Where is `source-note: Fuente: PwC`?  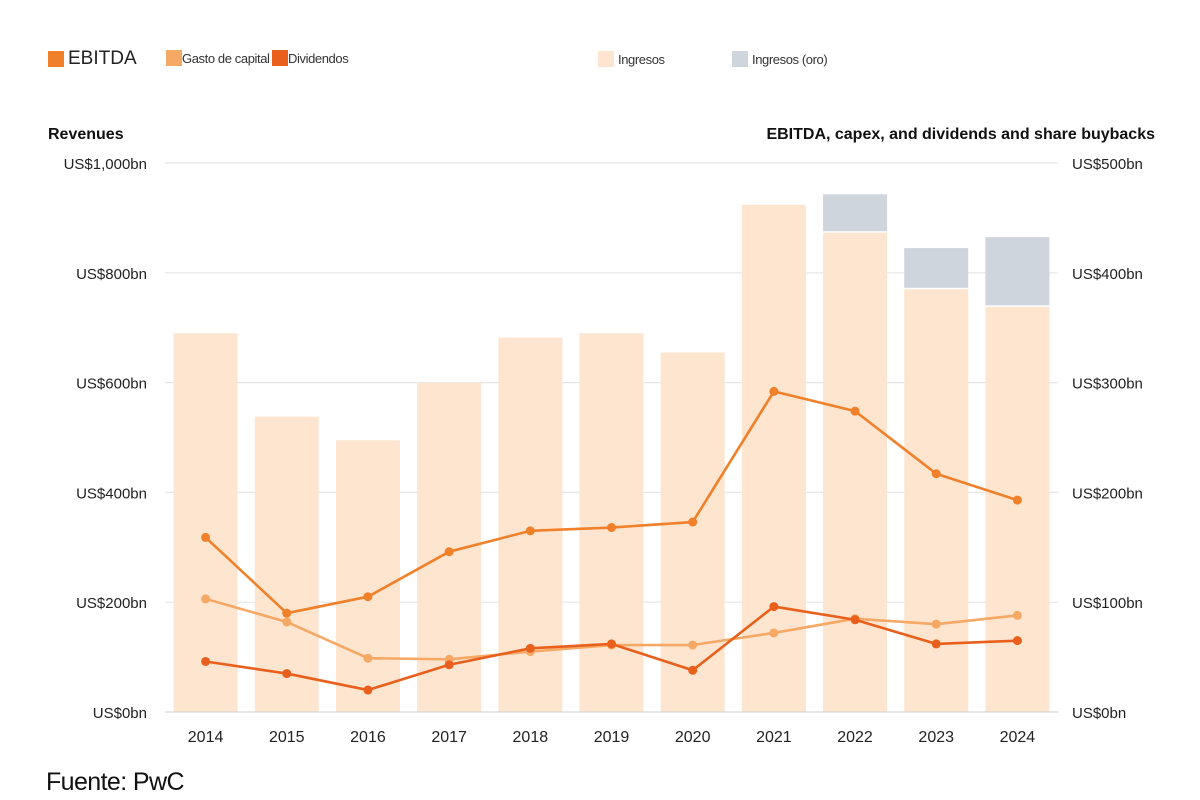 source-note: Fuente: PwC is located at coordinates (115, 782).